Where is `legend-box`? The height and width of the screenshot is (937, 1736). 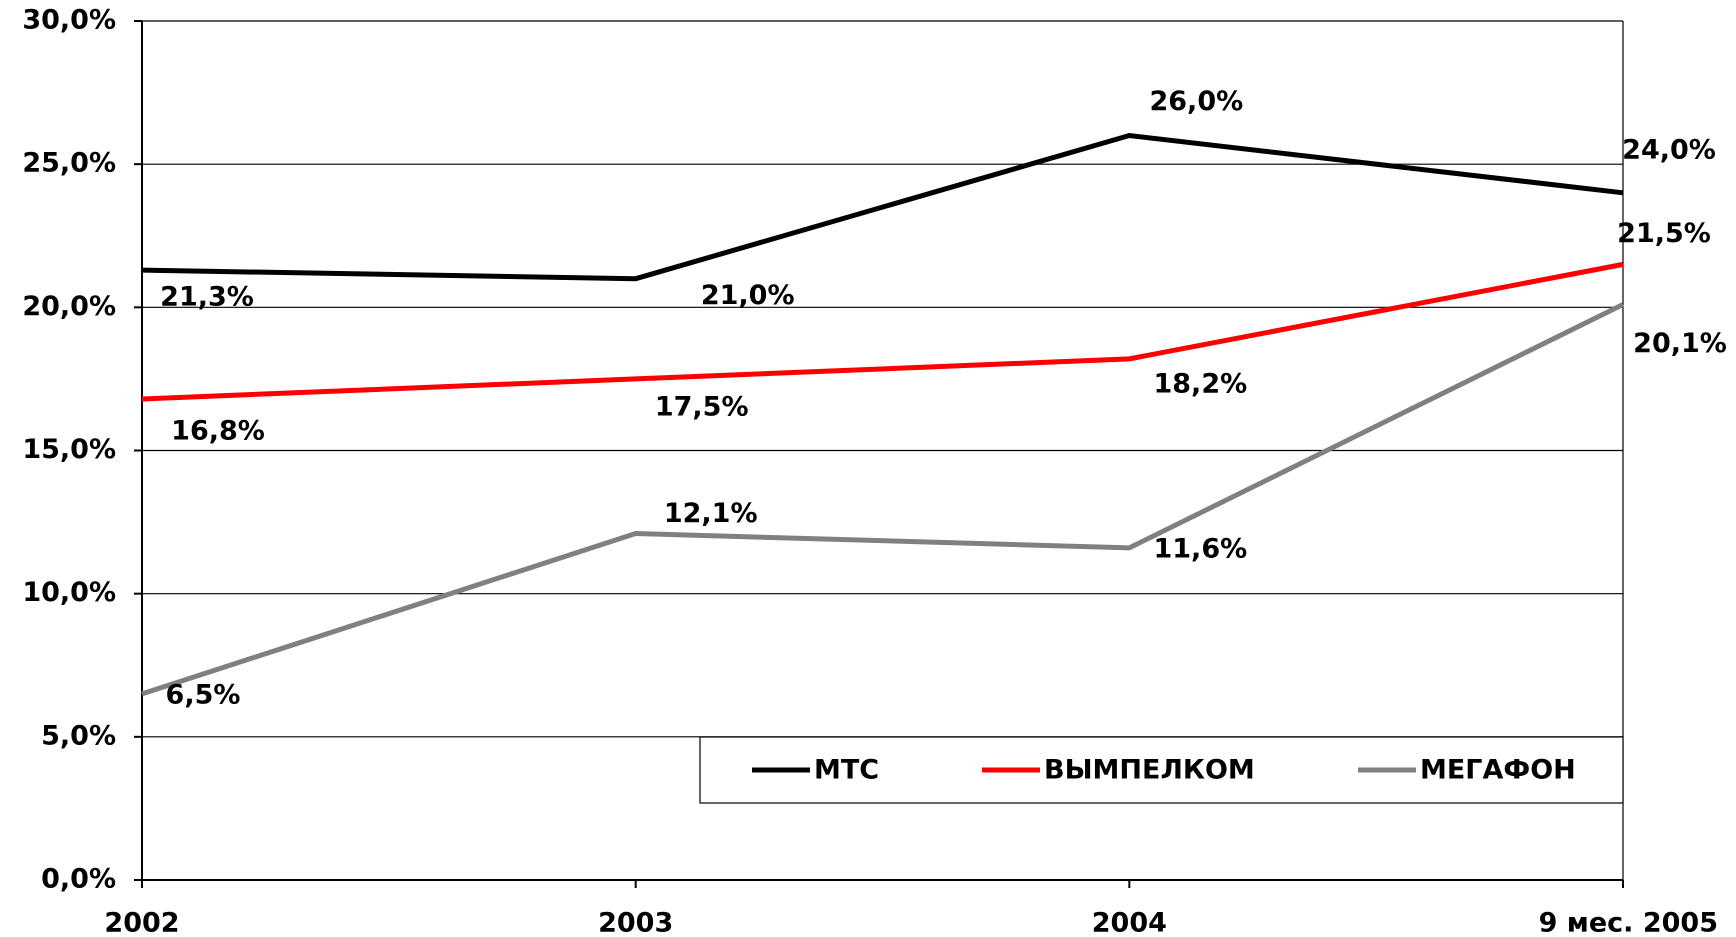
legend-box is located at coordinates (1161, 770).